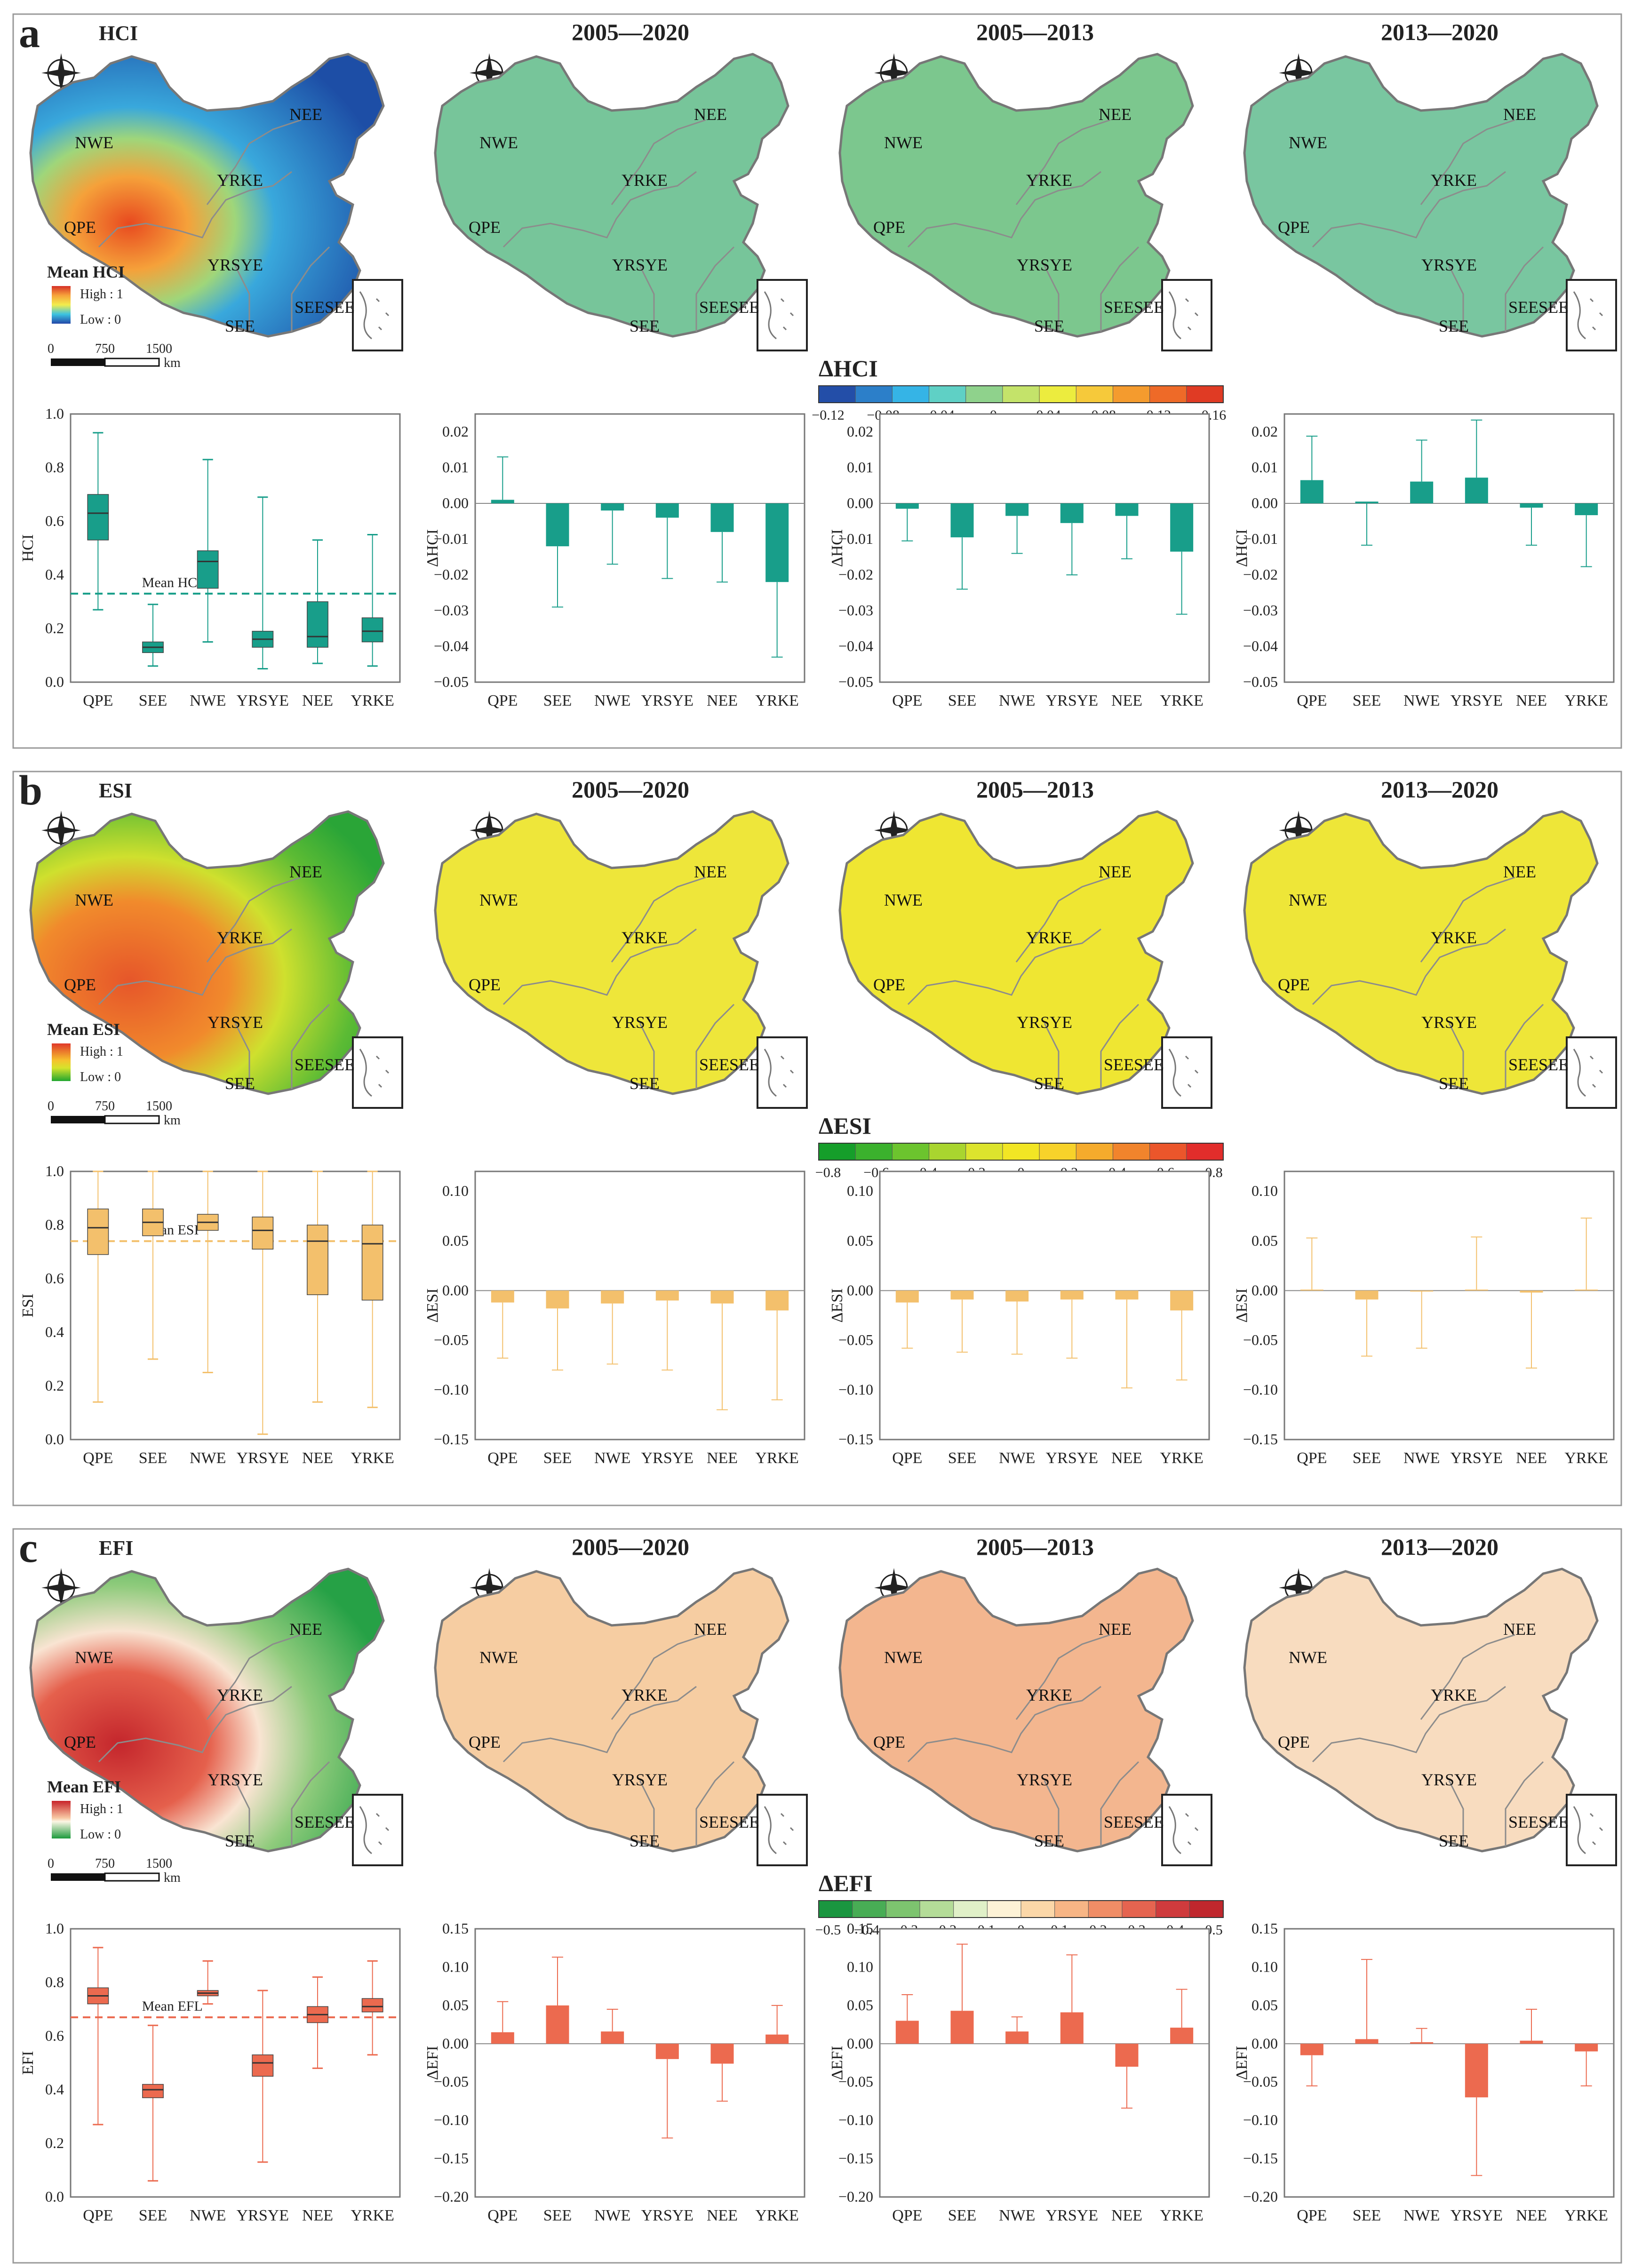  Describe the element at coordinates (907, 2033) in the screenshot. I see `bar-qpe` at that location.